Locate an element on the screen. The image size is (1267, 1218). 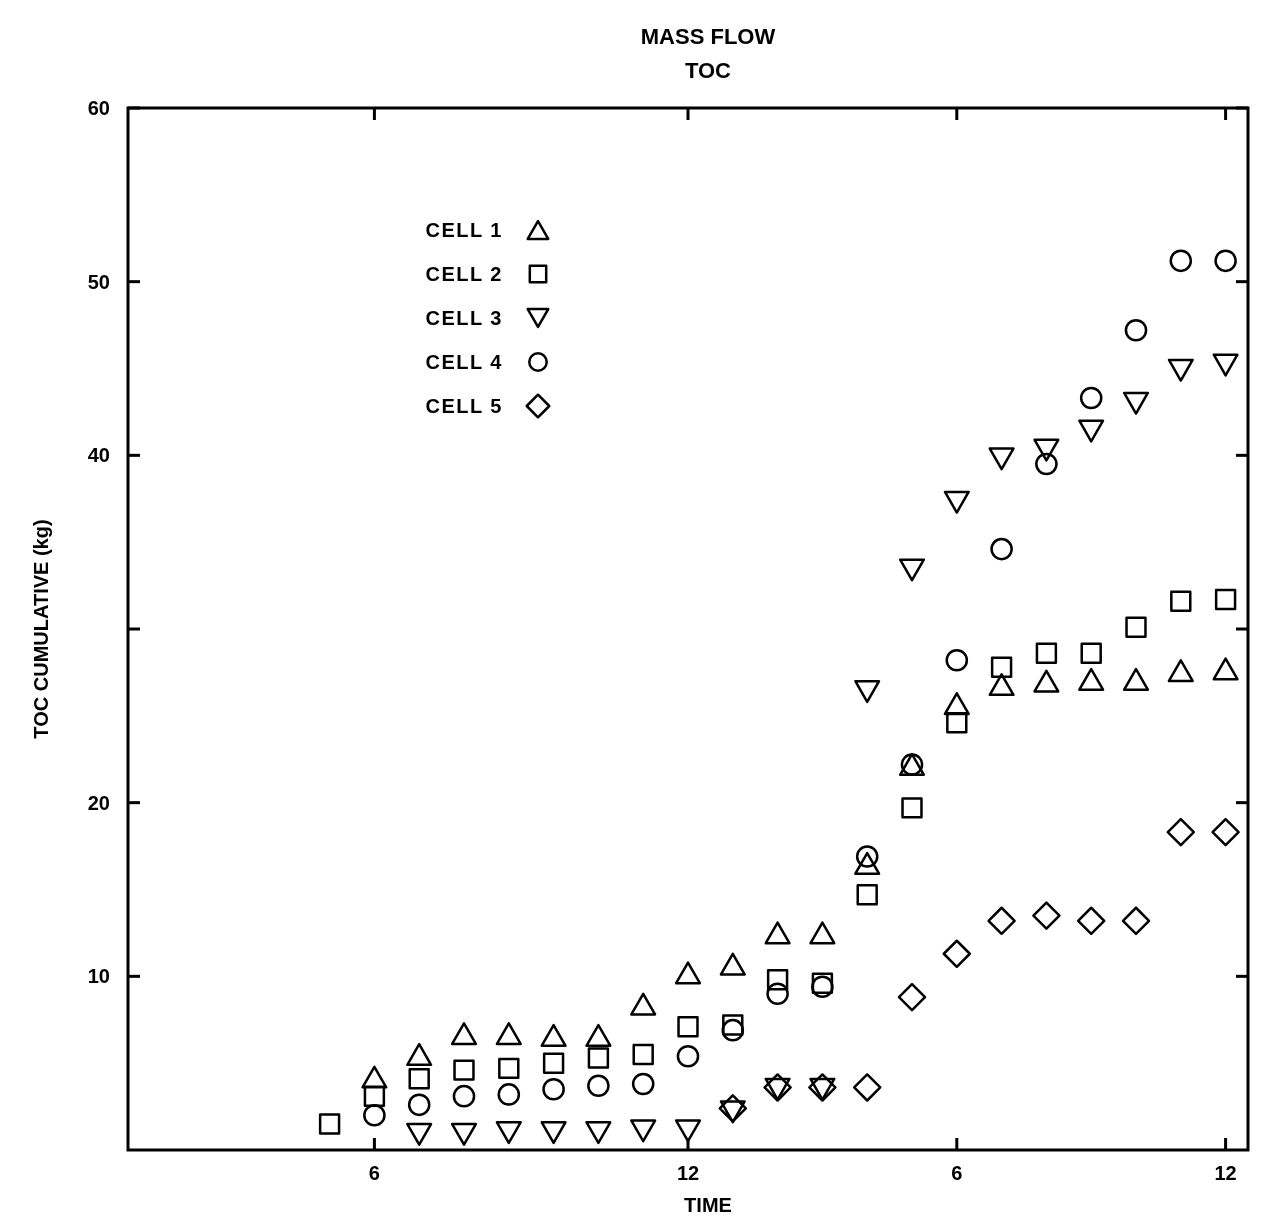
y-tick-label: 10 is located at coordinates (98, 976).